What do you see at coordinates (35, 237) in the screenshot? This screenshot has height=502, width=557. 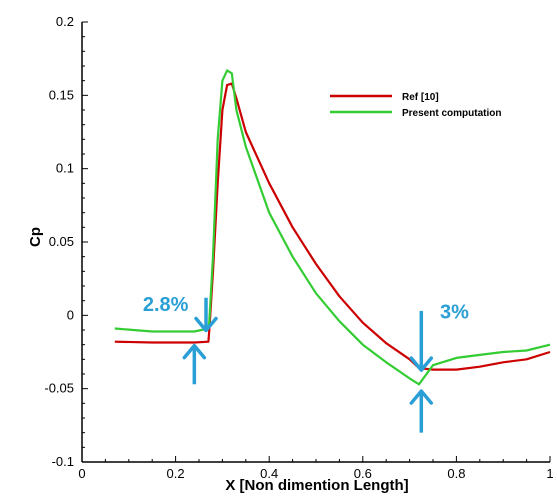 I see `y-axis-label: Cp` at bounding box center [35, 237].